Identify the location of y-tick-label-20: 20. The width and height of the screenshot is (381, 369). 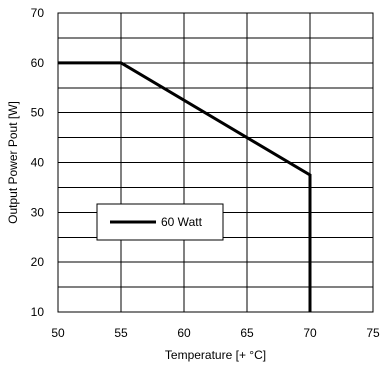
(38, 262).